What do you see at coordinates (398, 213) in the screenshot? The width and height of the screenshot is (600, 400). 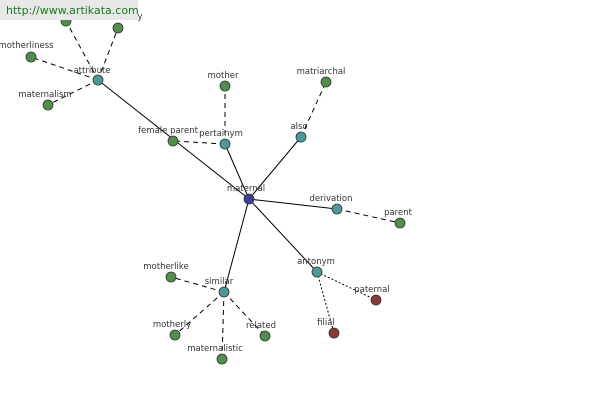 I see `node-label: parent` at bounding box center [398, 213].